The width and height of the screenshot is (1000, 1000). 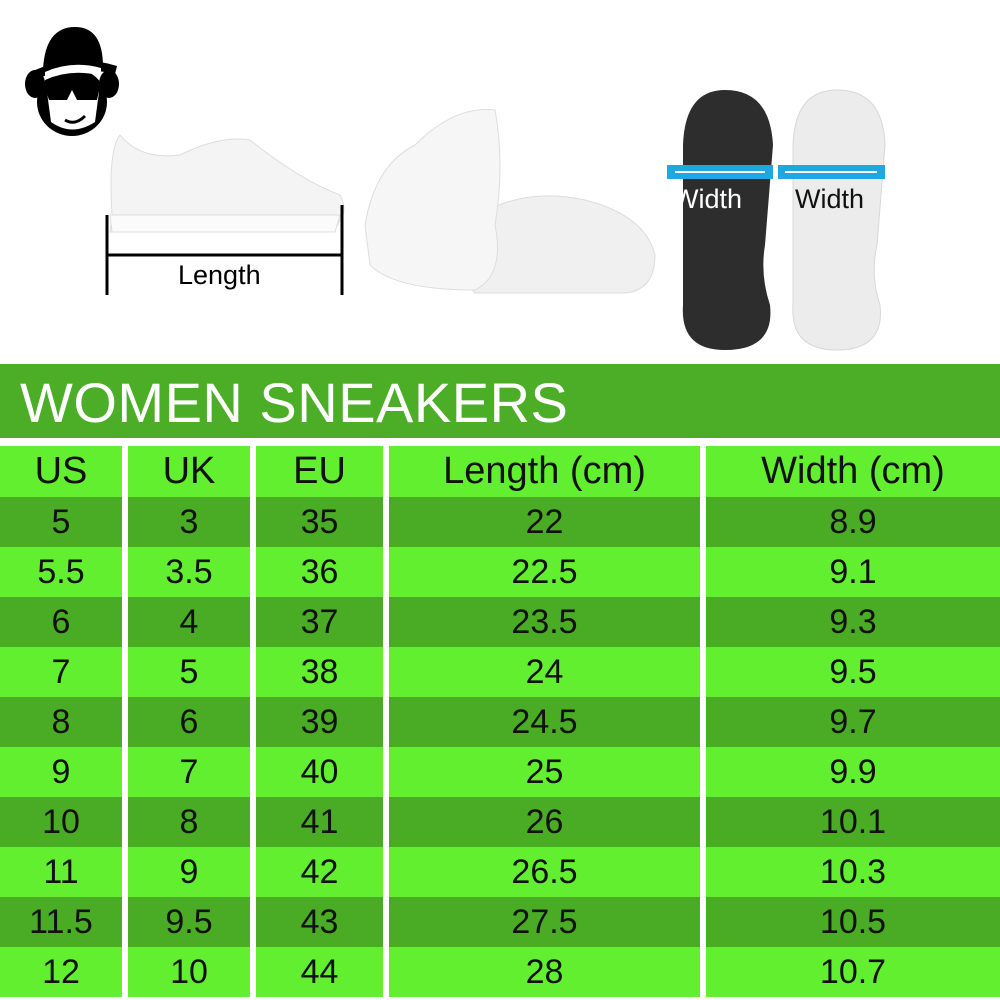 What do you see at coordinates (776, 220) in the screenshot?
I see `soles-image` at bounding box center [776, 220].